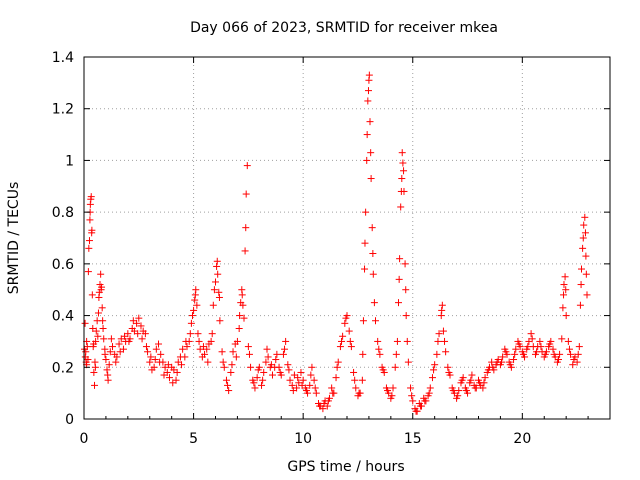 This screenshot has width=640, height=480. What do you see at coordinates (522, 439) in the screenshot?
I see `x-tick-label: 20` at bounding box center [522, 439].